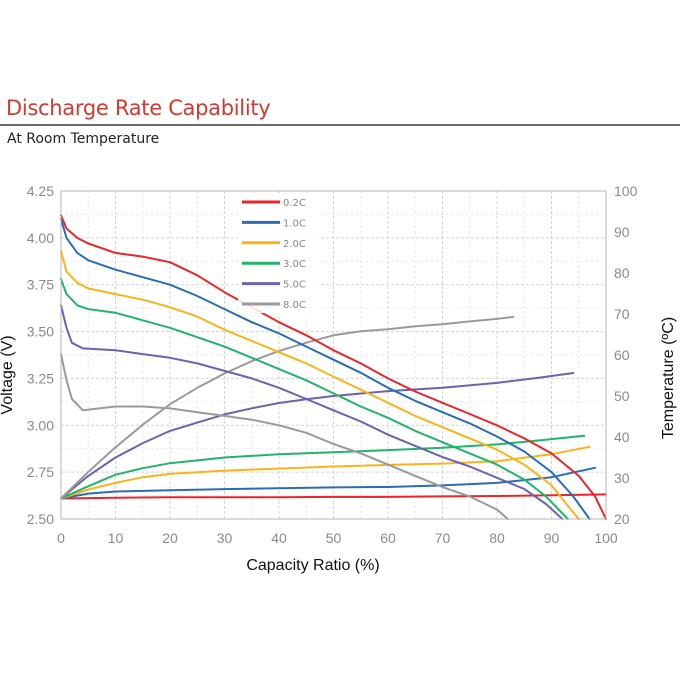 This screenshot has width=680, height=680. Describe the element at coordinates (294, 285) in the screenshot. I see `legend-label: 5.0C` at that location.